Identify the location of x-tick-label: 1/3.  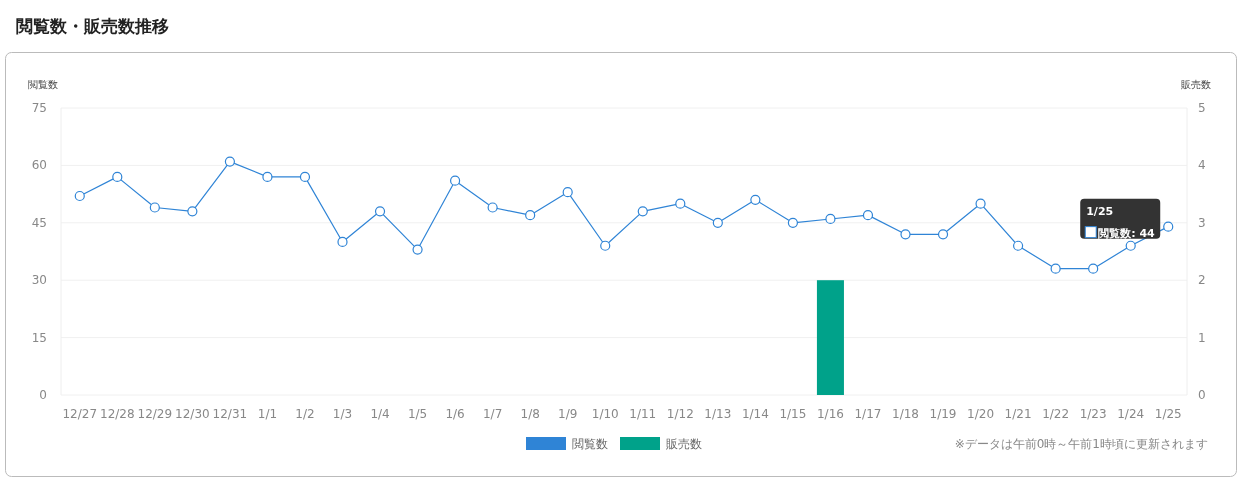
(342, 414).